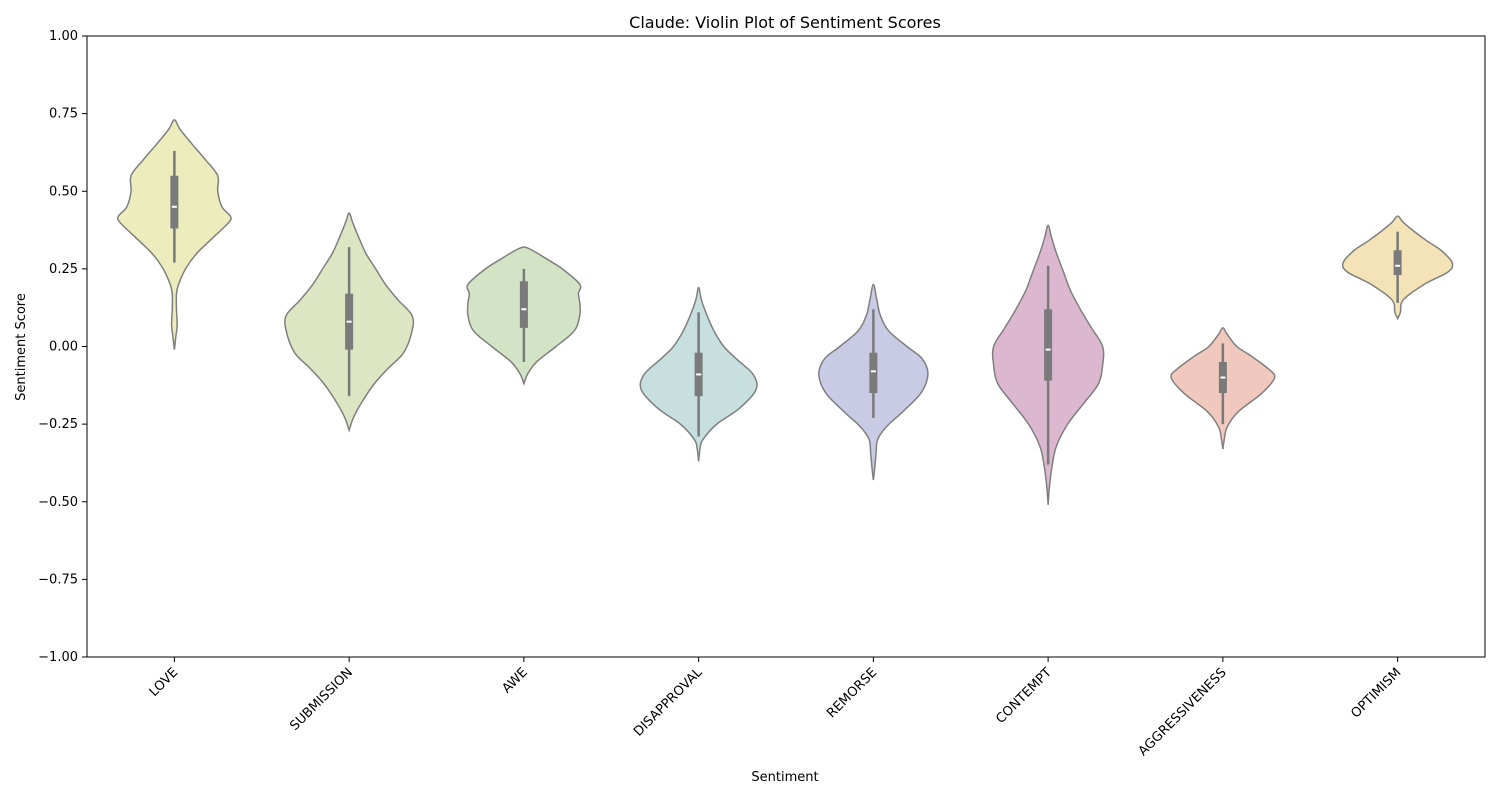  I want to click on violin-optimism, so click(1397, 268).